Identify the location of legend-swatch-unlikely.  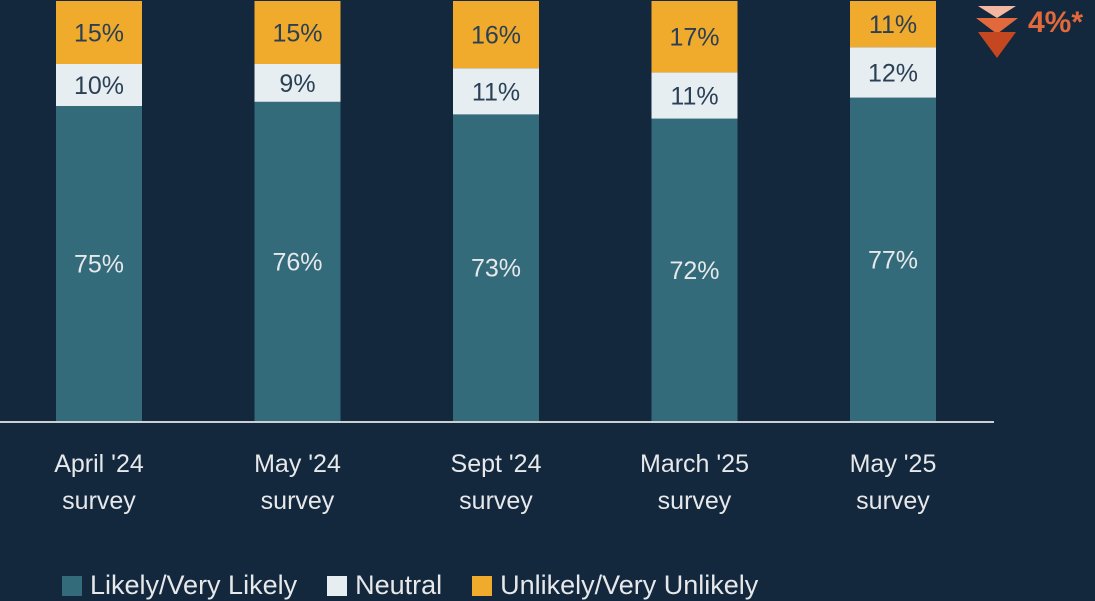
(482, 585).